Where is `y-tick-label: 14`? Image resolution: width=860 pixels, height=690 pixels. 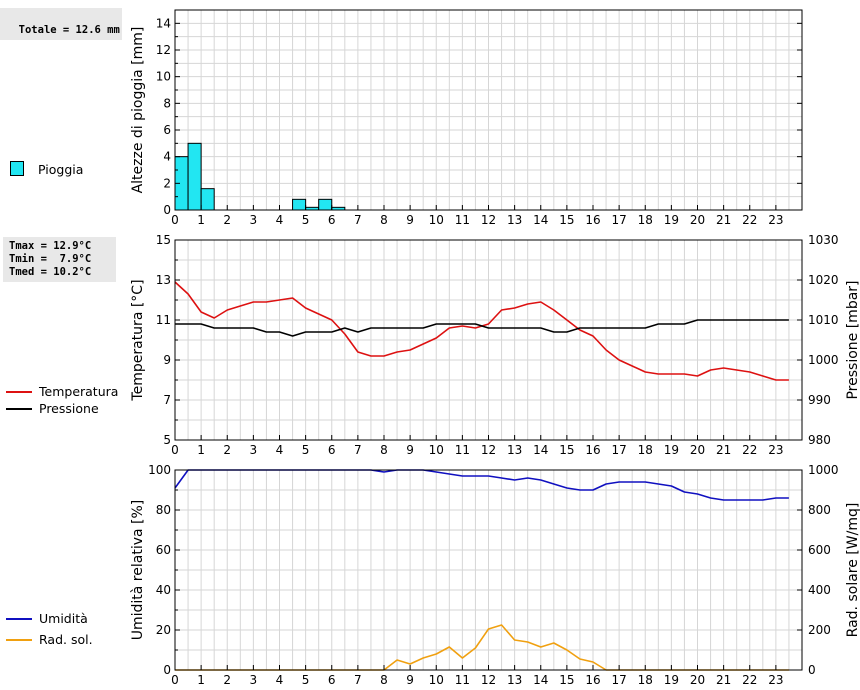
y-tick-label: 14 is located at coordinates (163, 23).